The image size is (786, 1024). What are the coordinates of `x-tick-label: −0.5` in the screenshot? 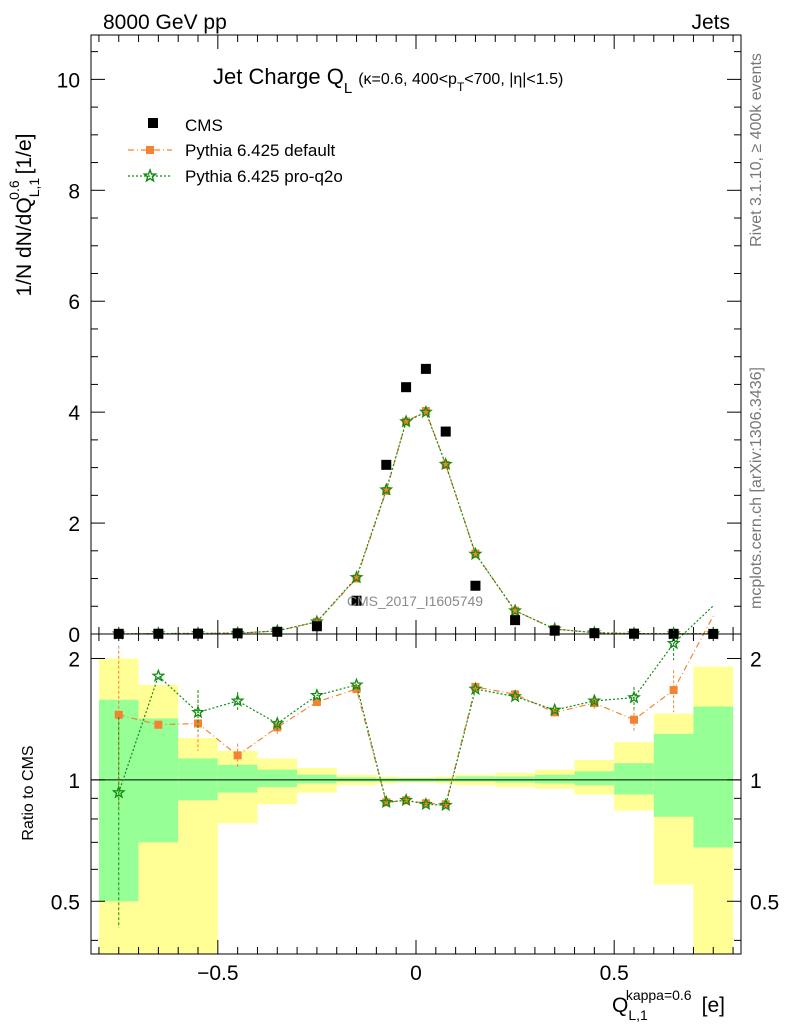 It's located at (217, 973).